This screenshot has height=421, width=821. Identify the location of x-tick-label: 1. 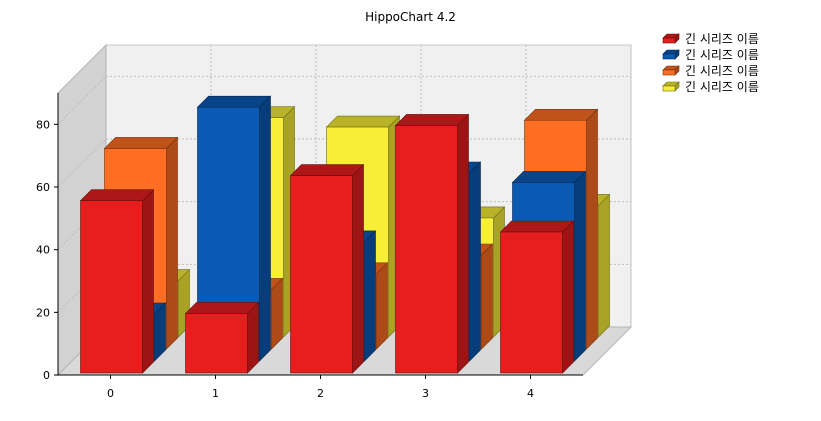
(215, 393).